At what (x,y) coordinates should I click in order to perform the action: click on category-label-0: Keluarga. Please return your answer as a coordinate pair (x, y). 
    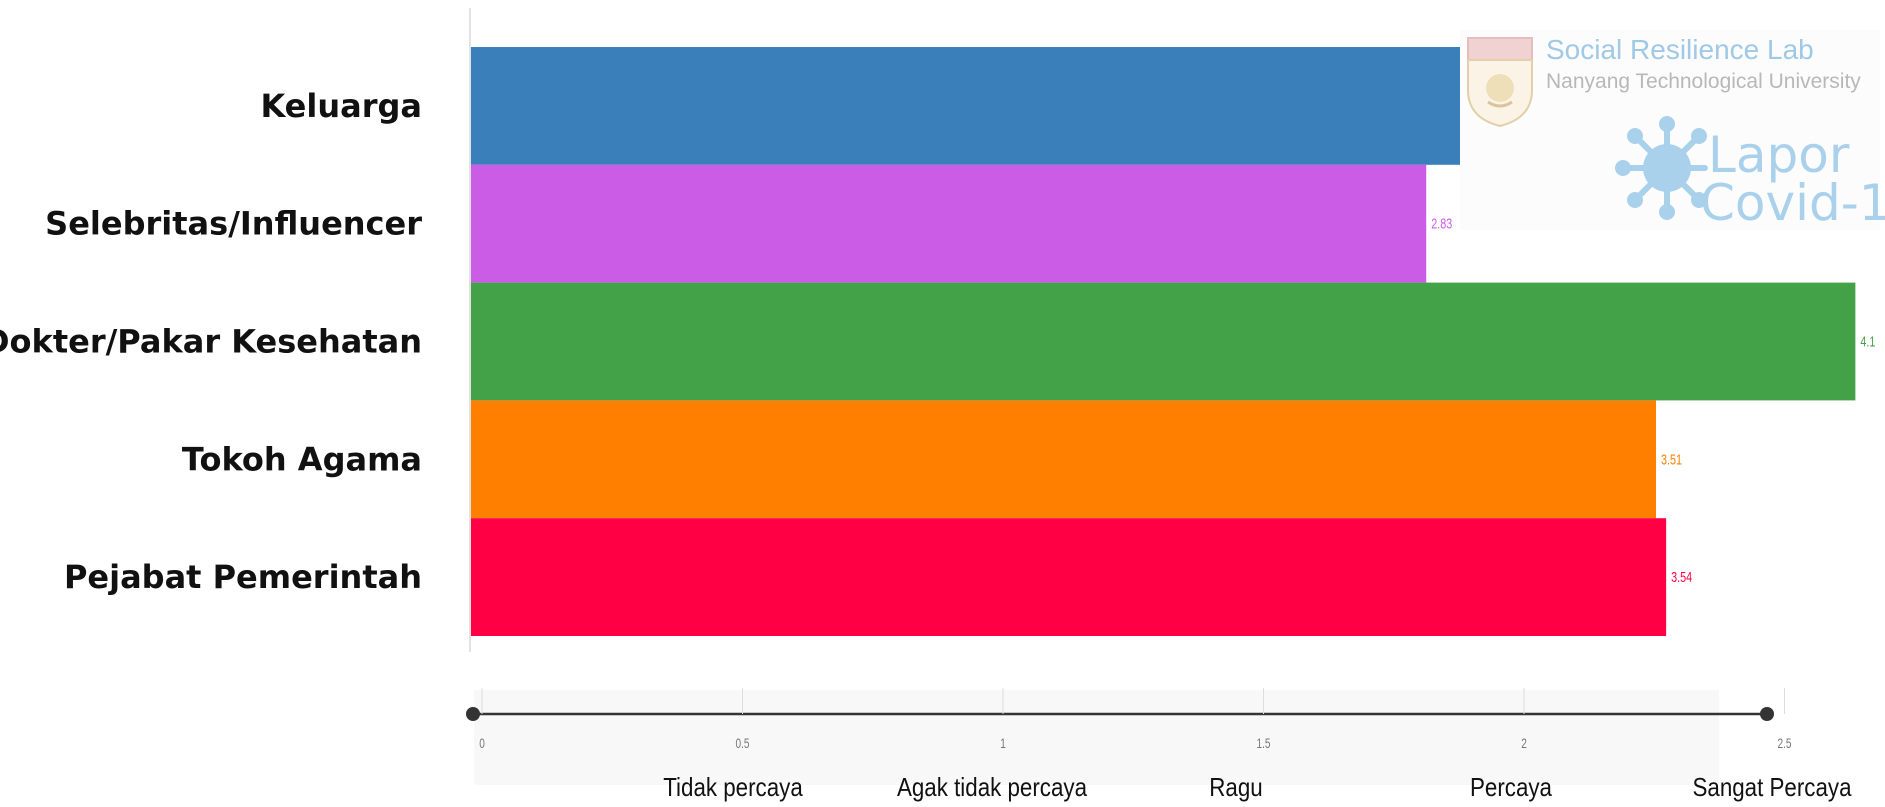
    Looking at the image, I should click on (341, 106).